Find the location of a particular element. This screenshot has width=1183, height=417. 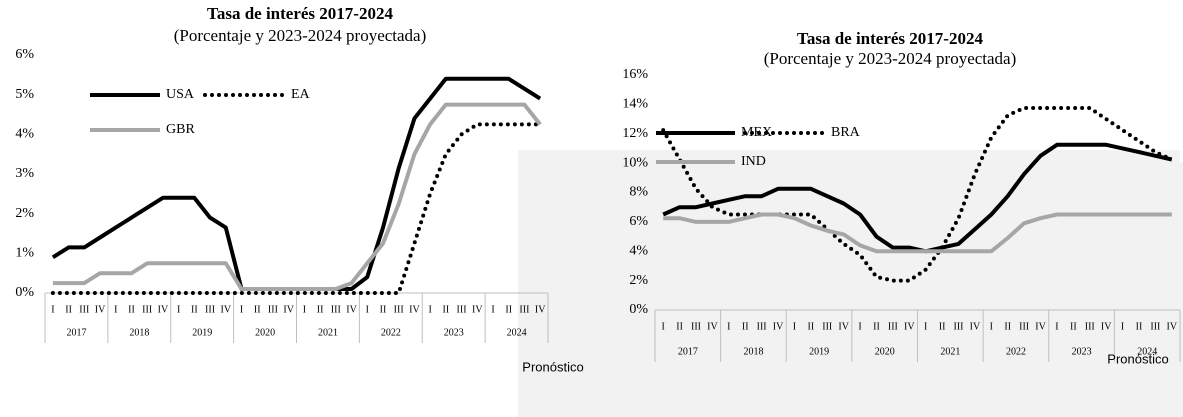

y-tick-label: 5% is located at coordinates (24, 94).